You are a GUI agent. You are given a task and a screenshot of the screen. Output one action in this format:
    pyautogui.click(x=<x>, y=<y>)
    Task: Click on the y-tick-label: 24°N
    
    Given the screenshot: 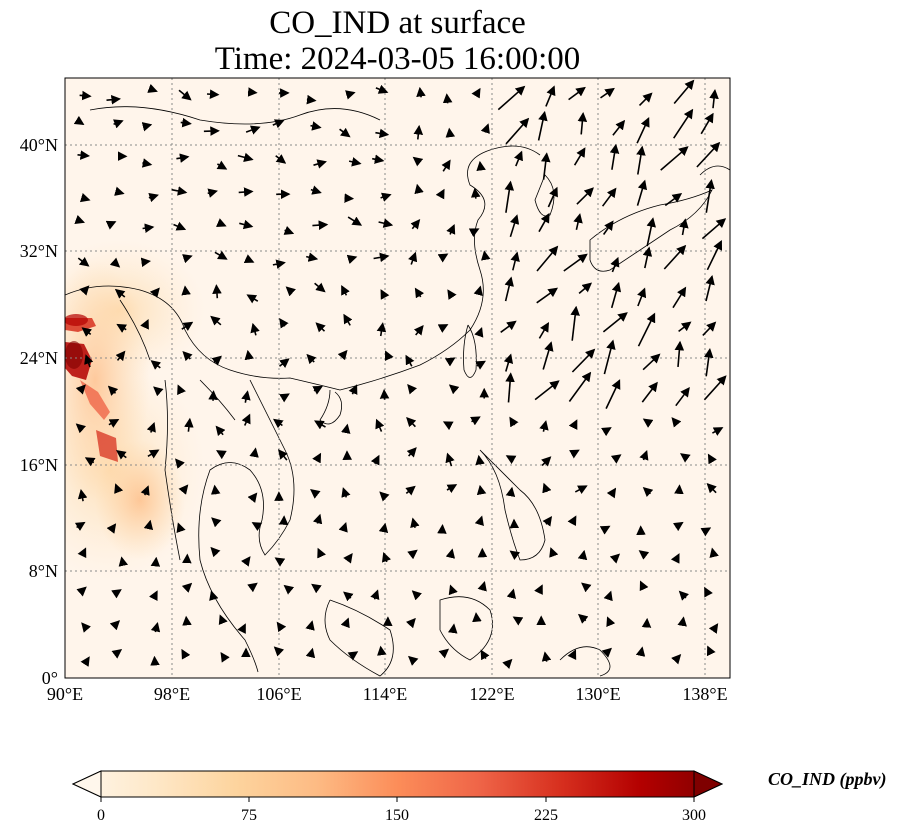 What is the action you would take?
    pyautogui.click(x=39, y=358)
    